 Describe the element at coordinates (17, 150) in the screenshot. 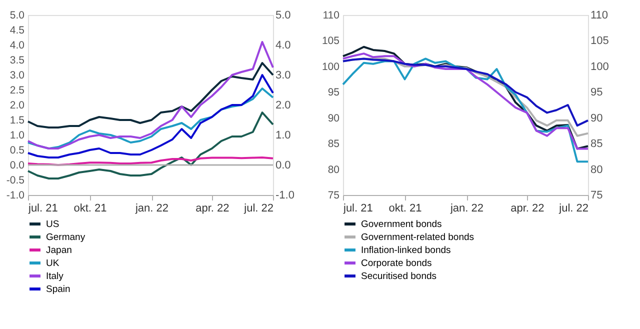

I see `y-tick-label: 0.5` at that location.